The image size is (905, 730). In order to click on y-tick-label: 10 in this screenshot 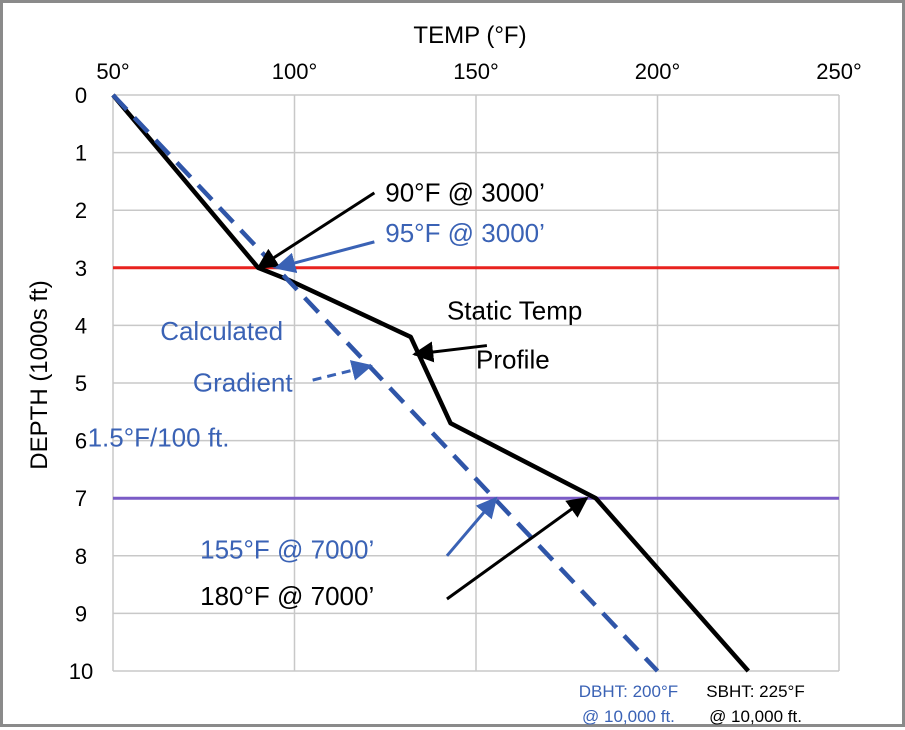, I will do `click(81, 671)`.